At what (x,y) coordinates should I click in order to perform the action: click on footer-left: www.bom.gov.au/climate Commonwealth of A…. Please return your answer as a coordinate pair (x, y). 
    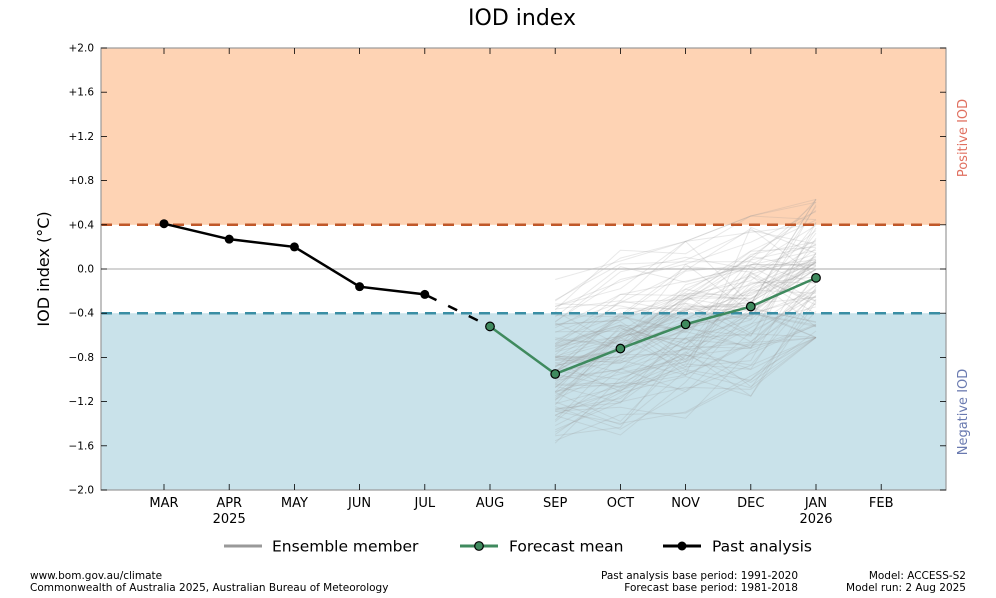
    Looking at the image, I should click on (209, 582).